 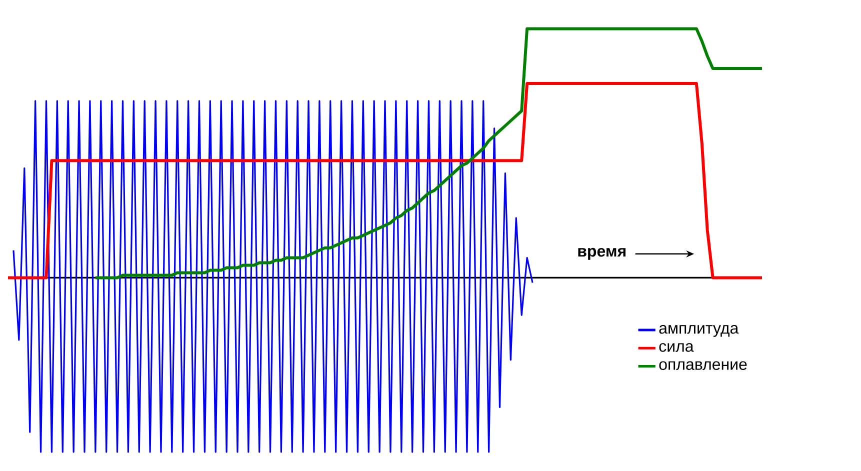 What do you see at coordinates (676, 347) in the screenshot?
I see `legend-label: сила` at bounding box center [676, 347].